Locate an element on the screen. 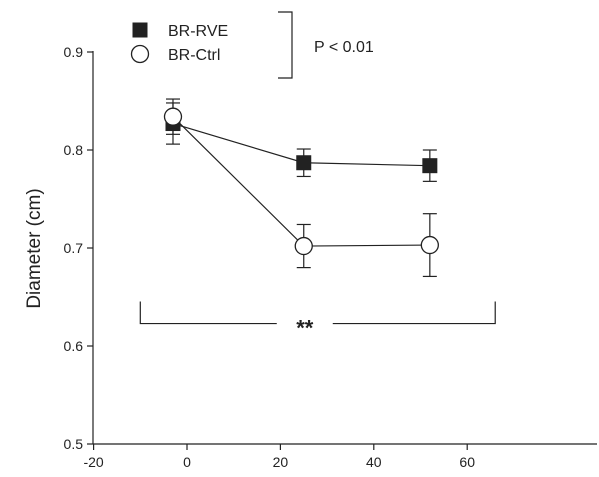  x-tick-label: 20 is located at coordinates (281, 462).